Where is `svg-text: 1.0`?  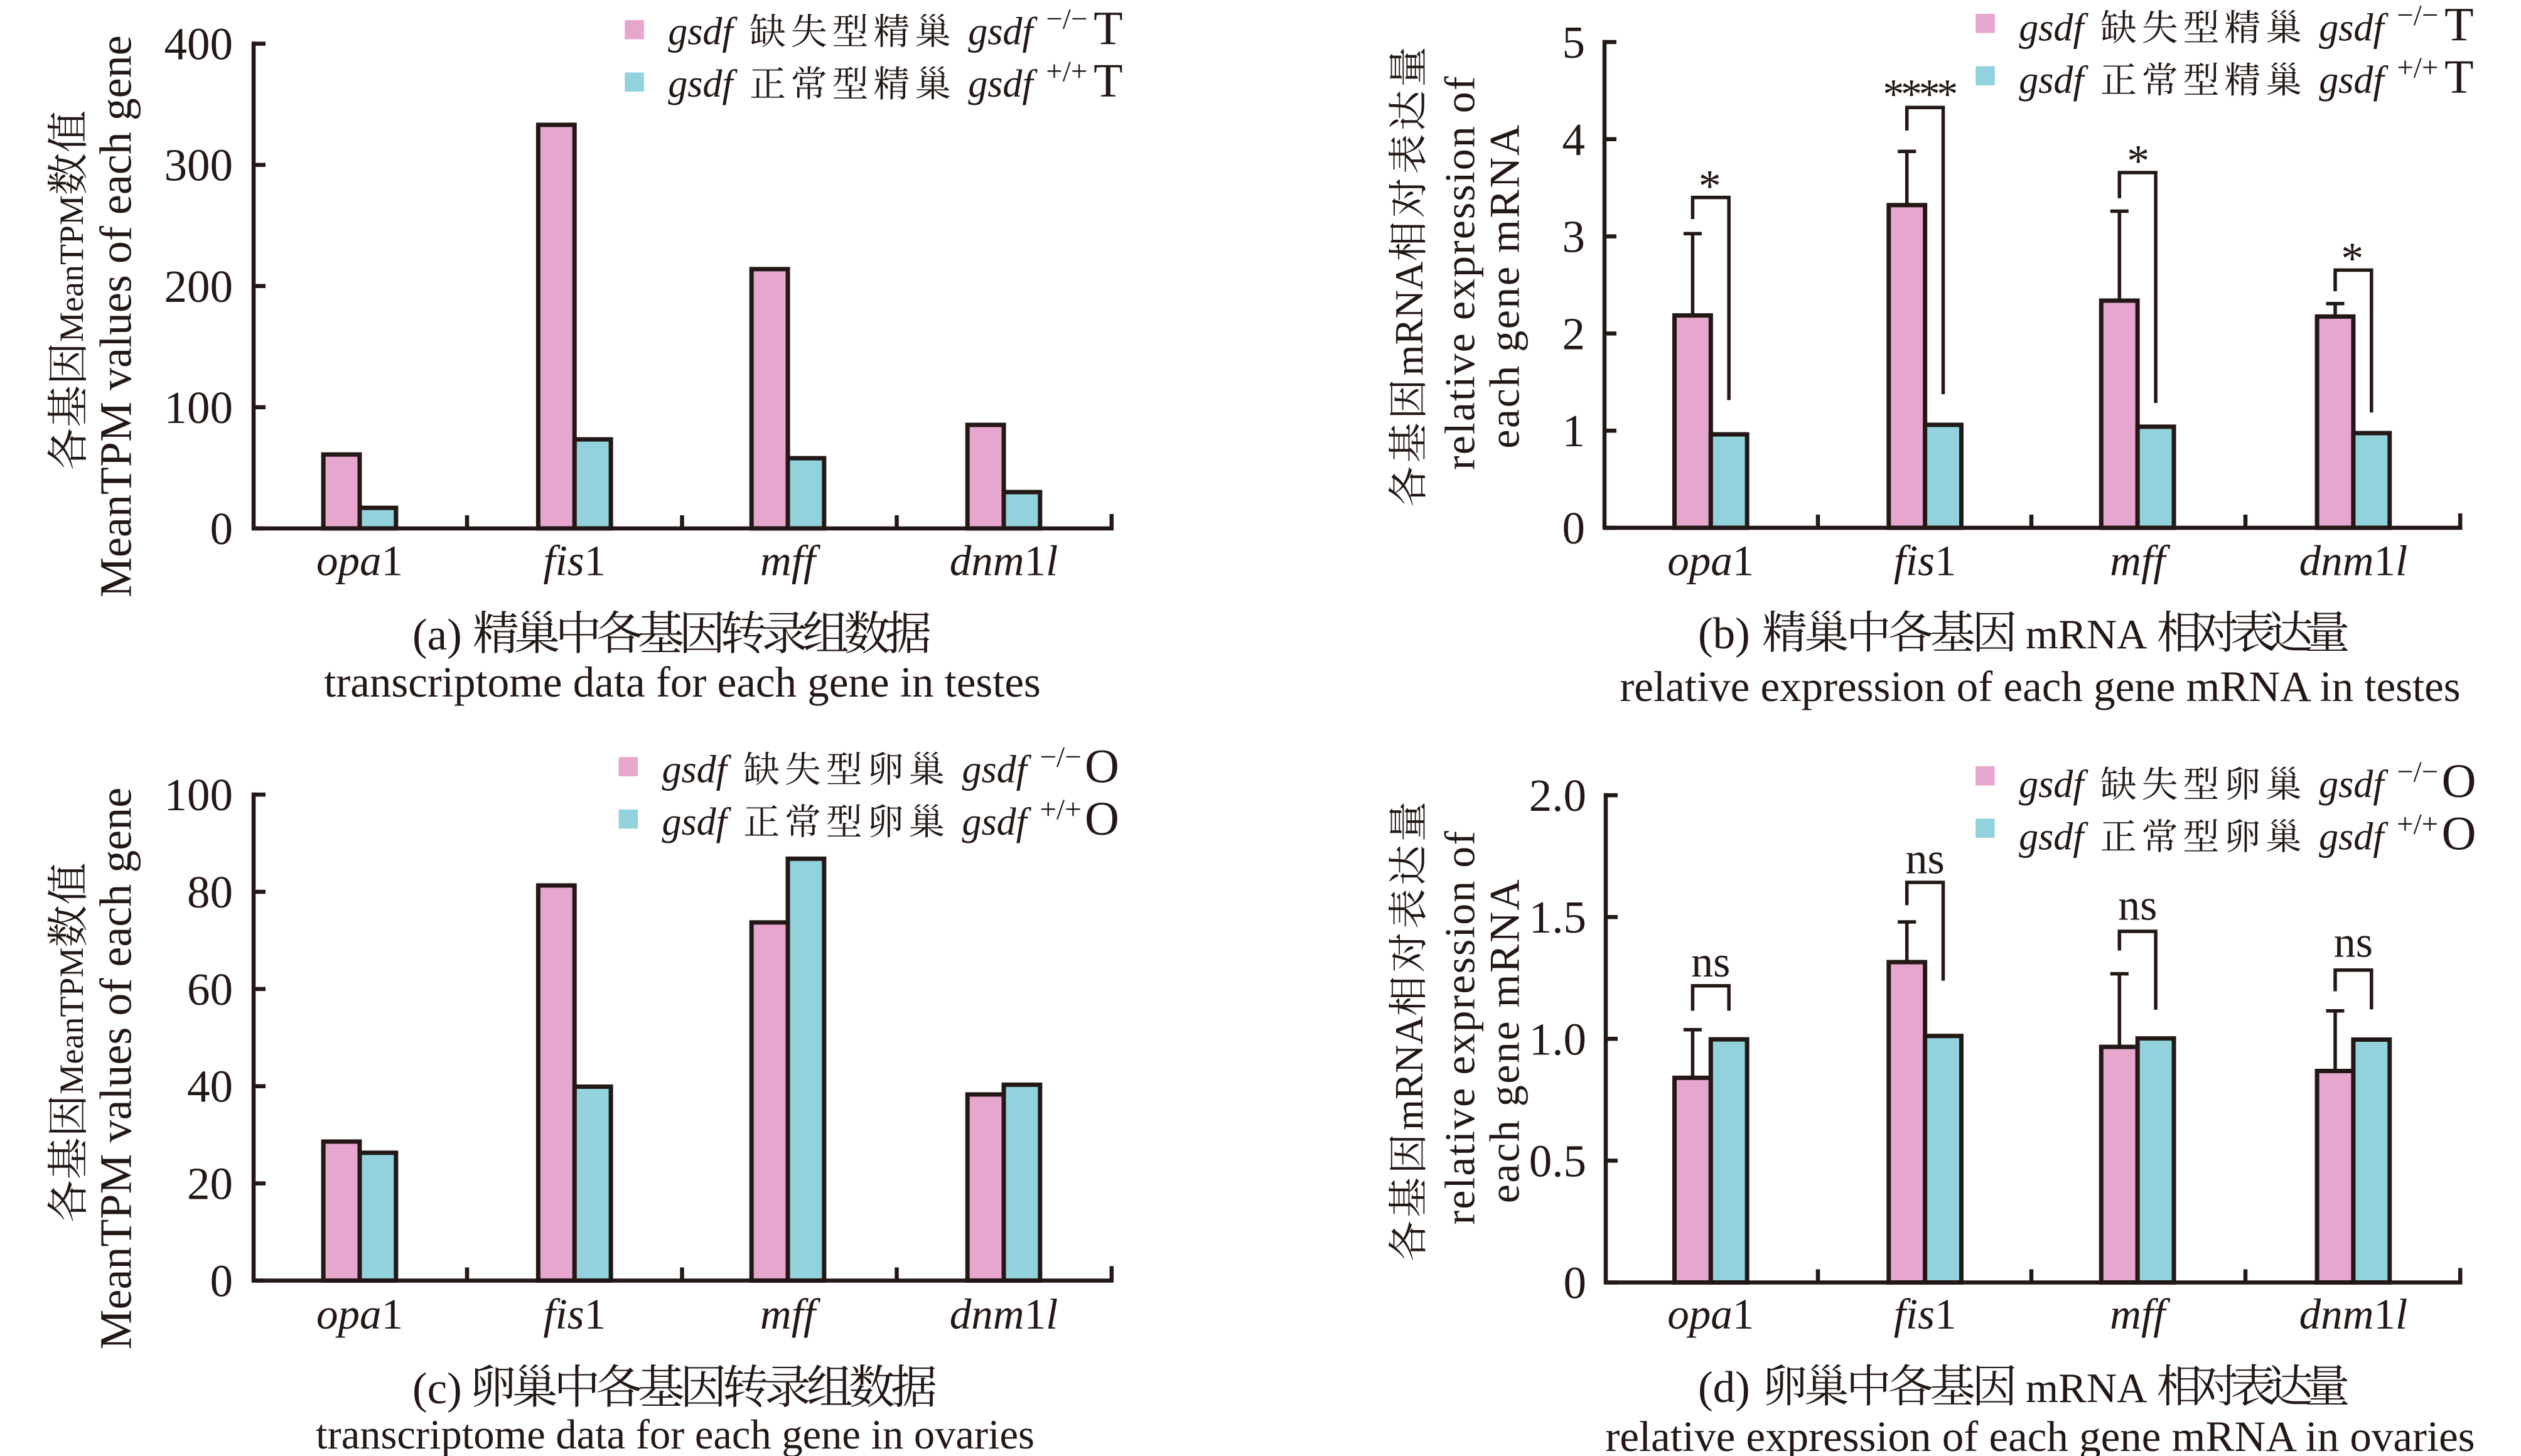
svg-text: 1.0 is located at coordinates (1558, 1039).